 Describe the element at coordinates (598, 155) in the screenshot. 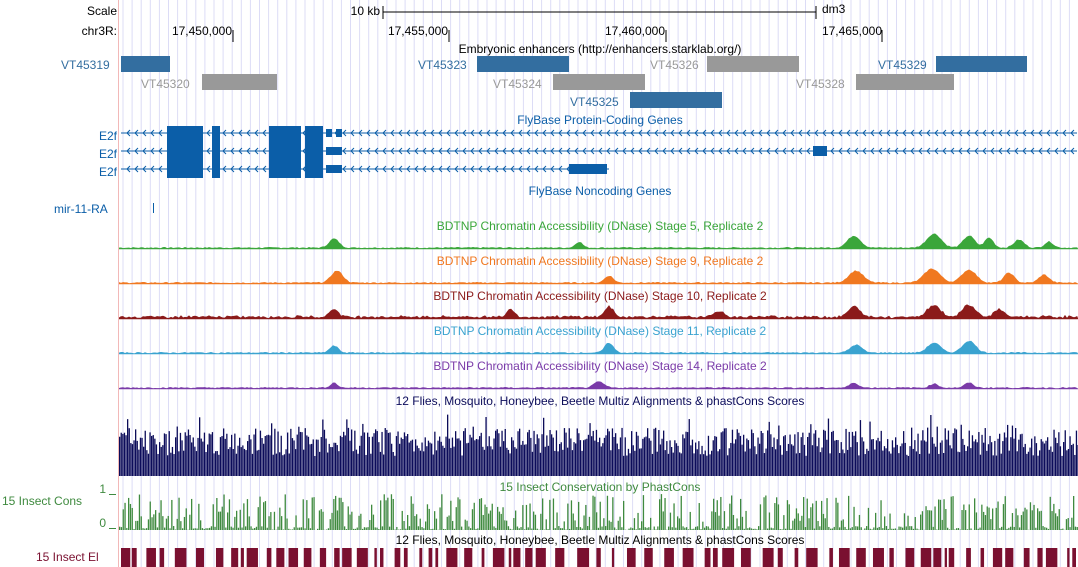

I see `gene-models` at that location.